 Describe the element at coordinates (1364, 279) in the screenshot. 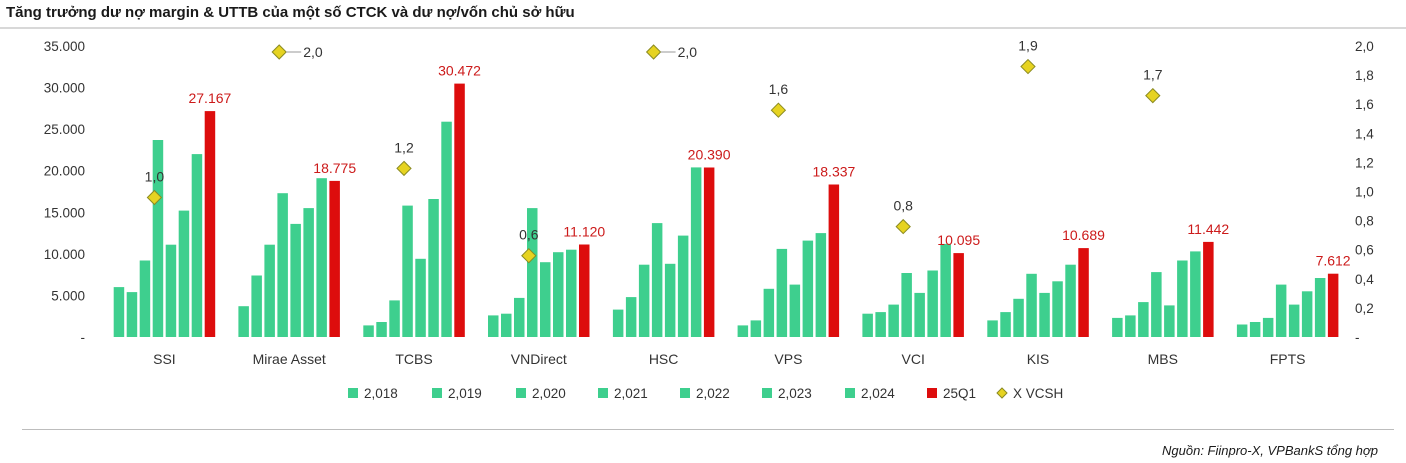

I see `y-right-tick-label: 0,4` at that location.